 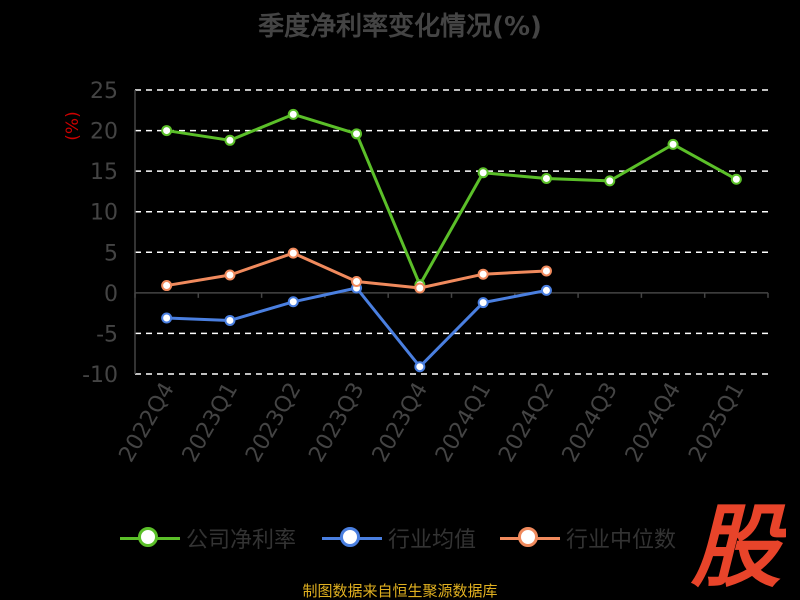 What do you see at coordinates (463, 423) in the screenshot?
I see `x-tick-label: 2024Q1` at bounding box center [463, 423].